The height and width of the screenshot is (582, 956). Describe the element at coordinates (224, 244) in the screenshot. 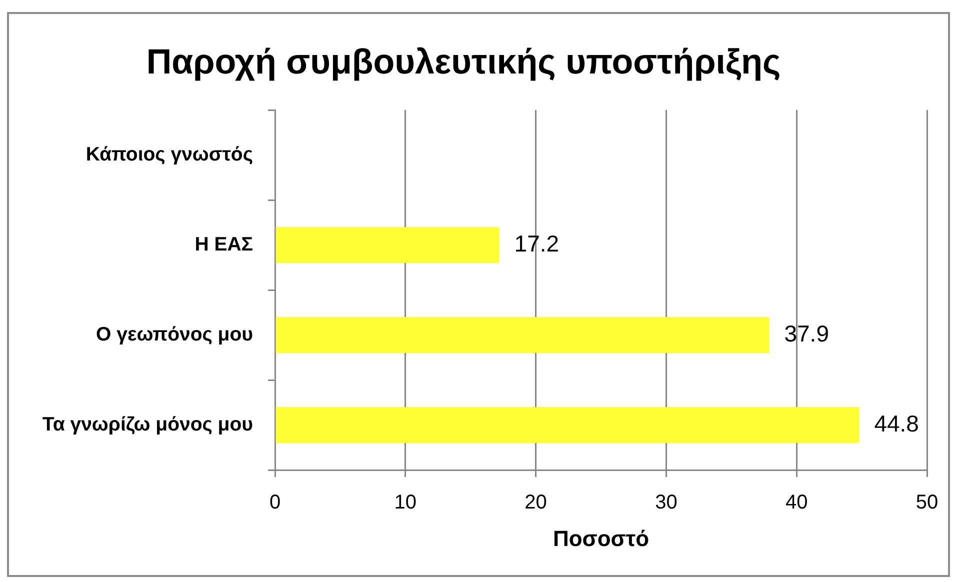

I see `y-tick-label: Η ΕΑΣ` at that location.